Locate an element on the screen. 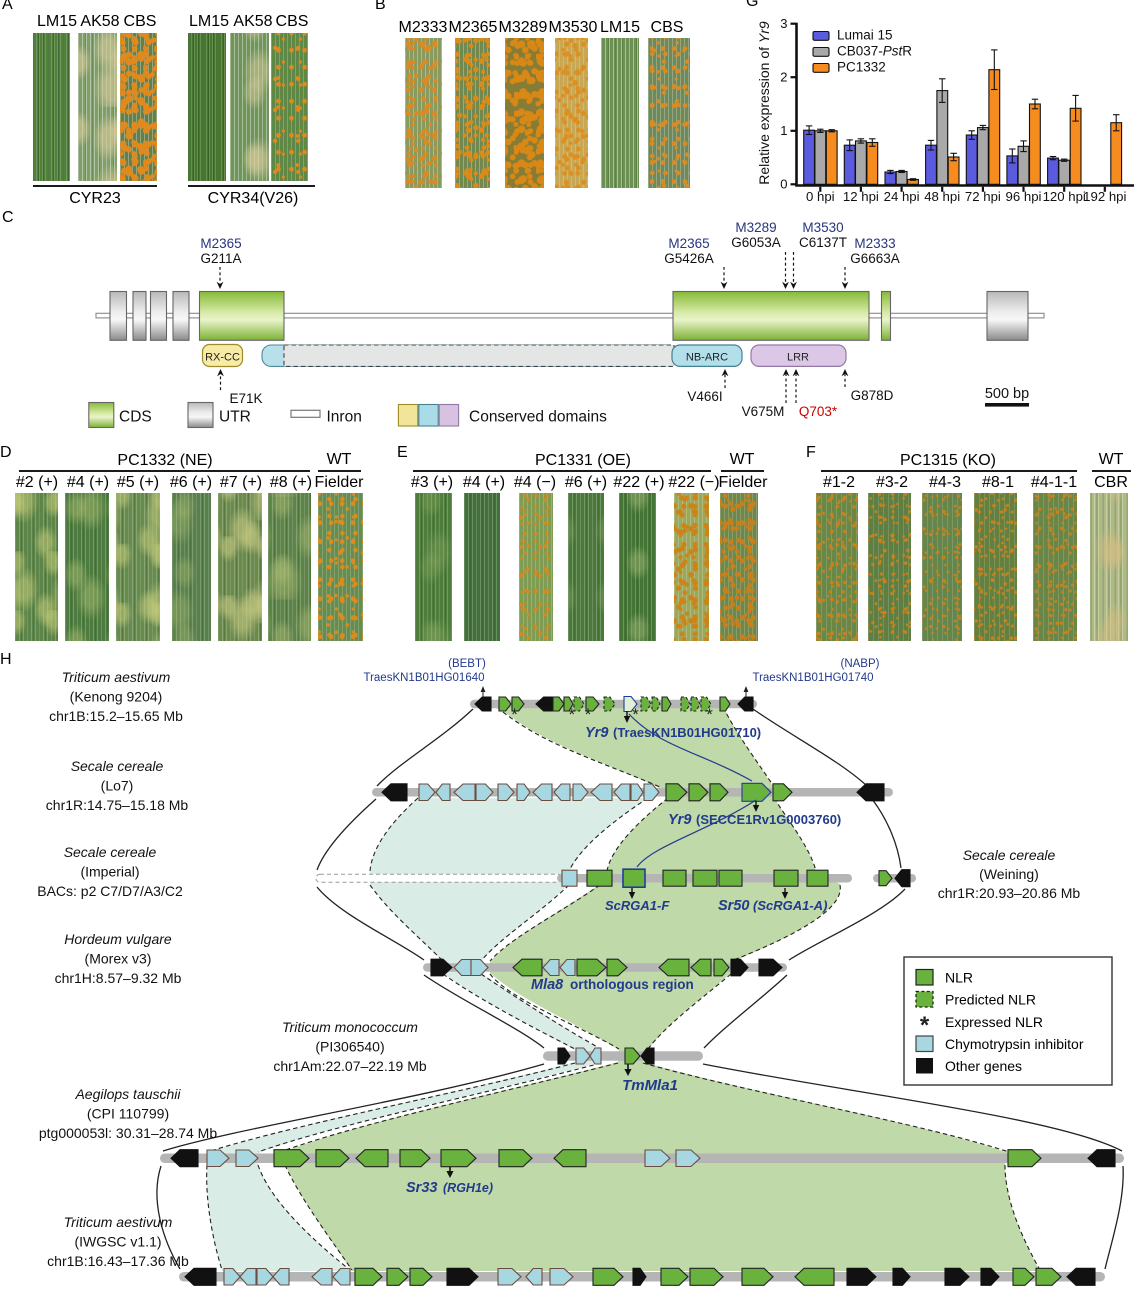  svg-text: UTR is located at coordinates (235, 417).